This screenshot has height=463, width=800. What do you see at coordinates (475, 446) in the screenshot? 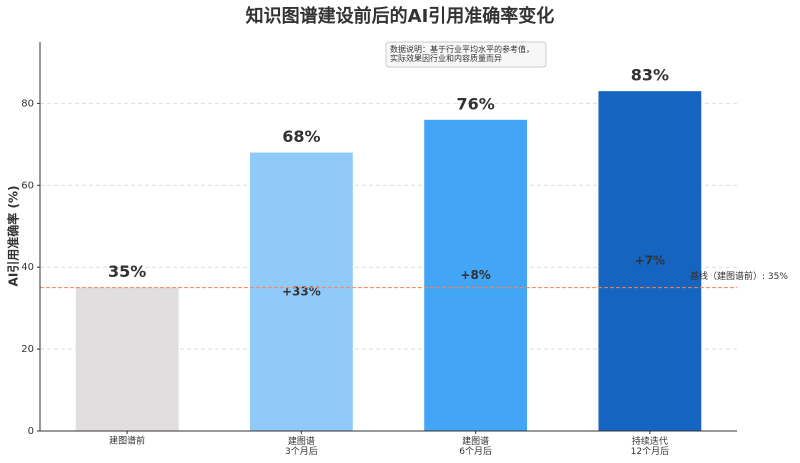
I see `x-tick-label: 建图谱 6个月后` at bounding box center [475, 446].